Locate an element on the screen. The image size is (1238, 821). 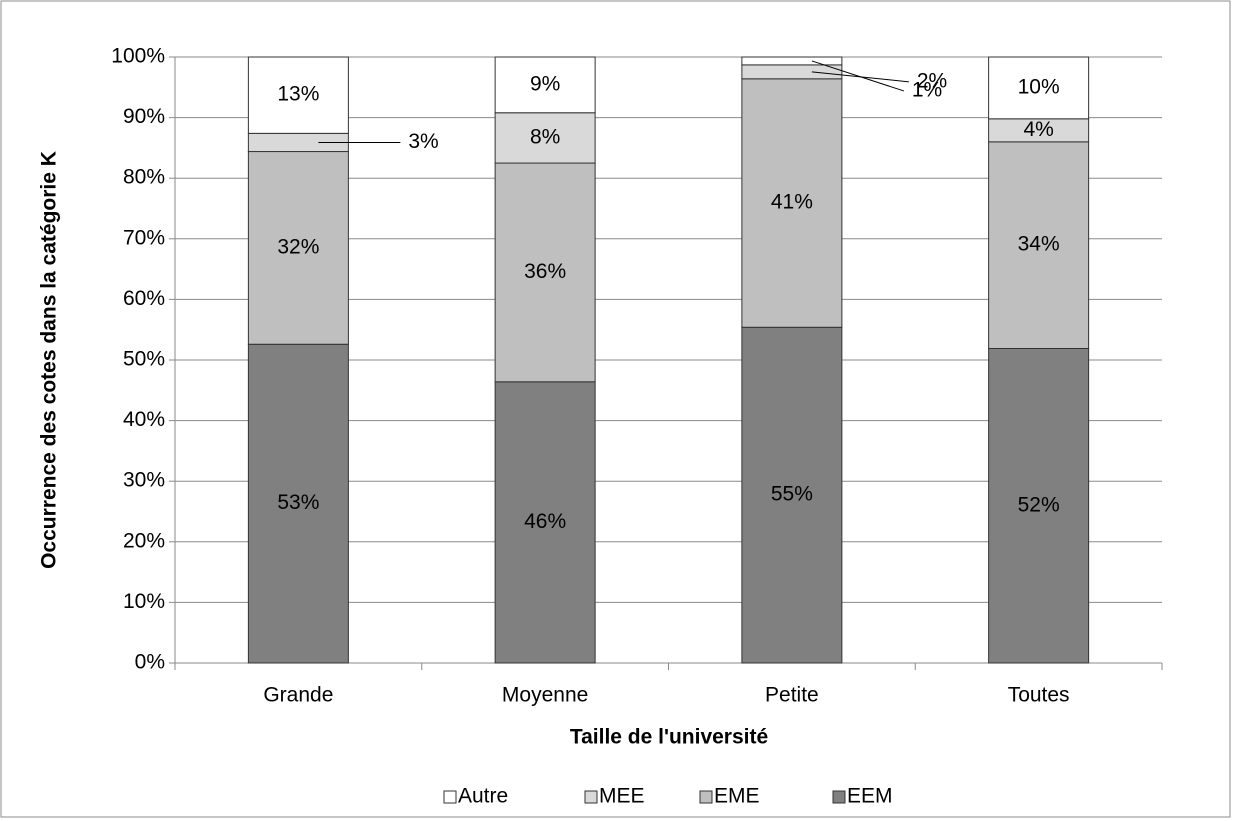
y-tick-label: 70% is located at coordinates (144, 237).